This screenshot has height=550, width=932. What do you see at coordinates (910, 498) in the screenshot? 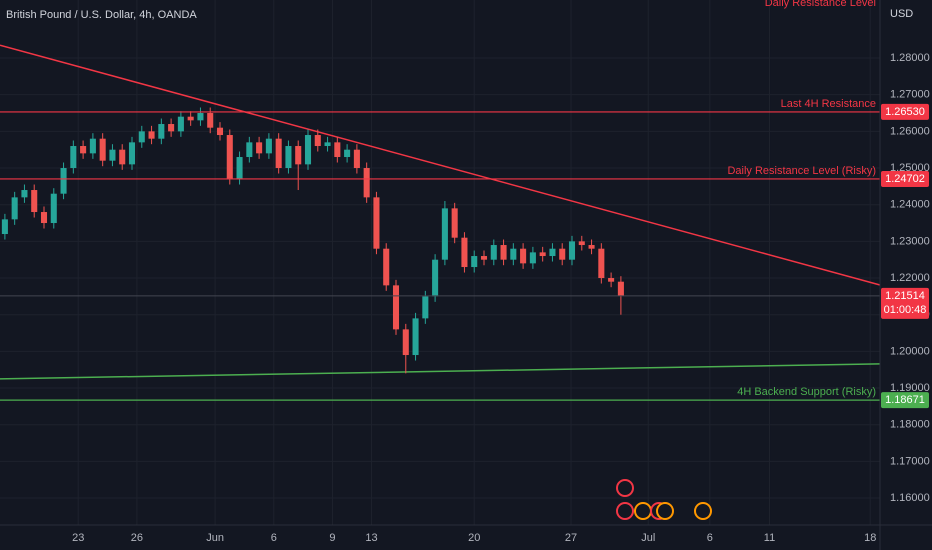
I see `y-tick-label: 1.16000` at bounding box center [910, 498].